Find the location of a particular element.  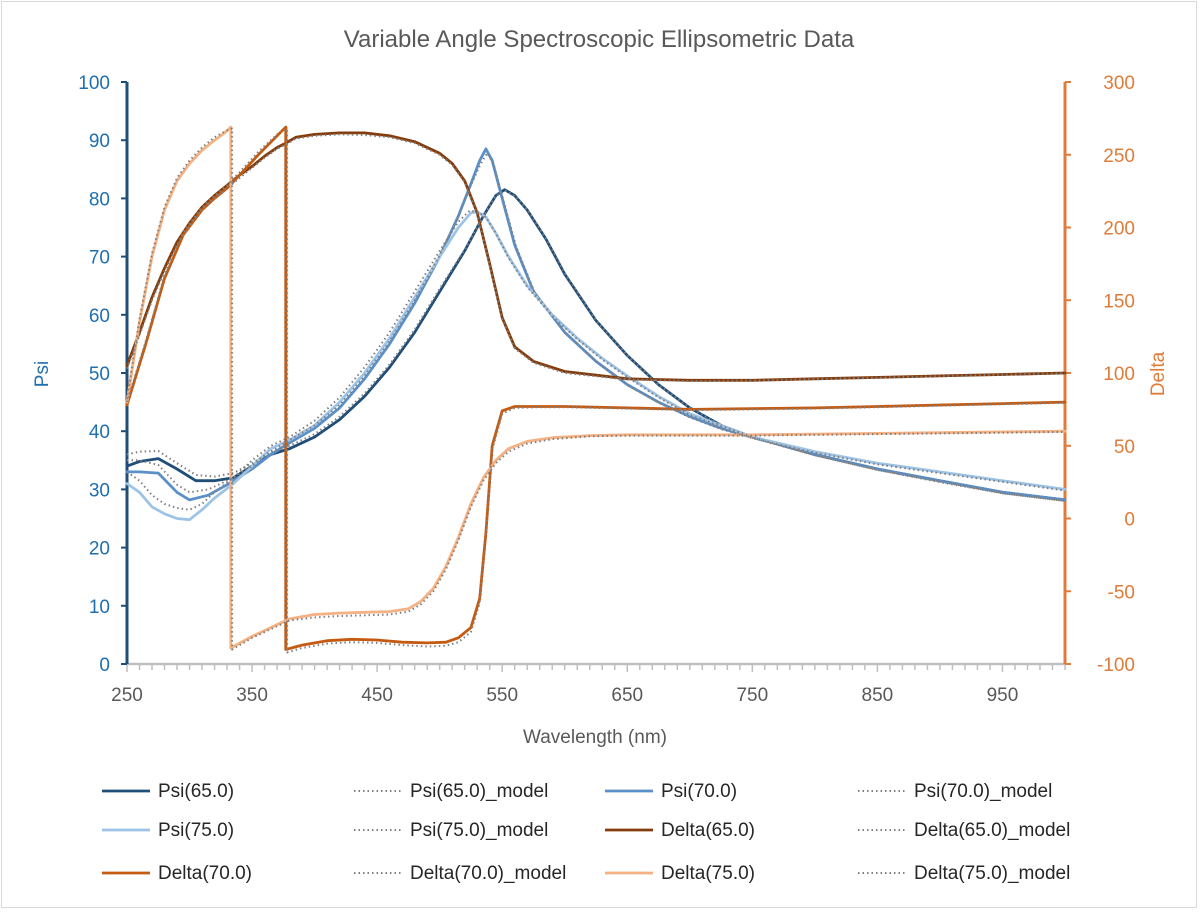

y2-tick-label: 150 is located at coordinates (1119, 301).